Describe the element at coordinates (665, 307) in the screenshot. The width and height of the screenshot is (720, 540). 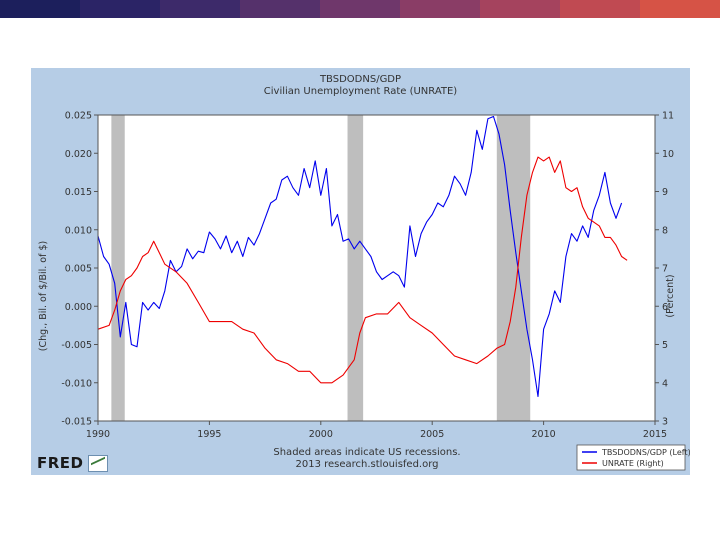
I see `y-tick-label-right: 6` at that location.